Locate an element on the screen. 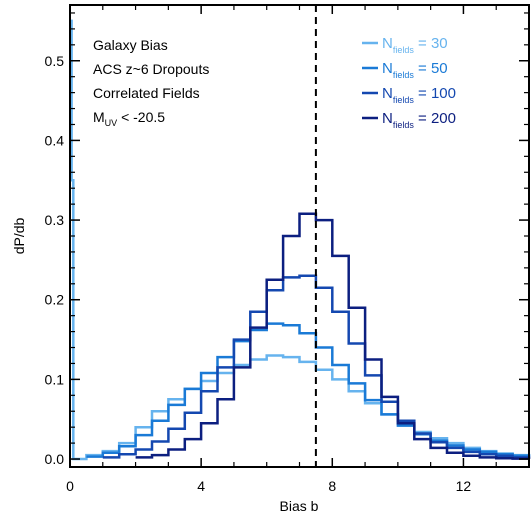  annotation-line-4: MUV < -20.5 is located at coordinates (129, 118).